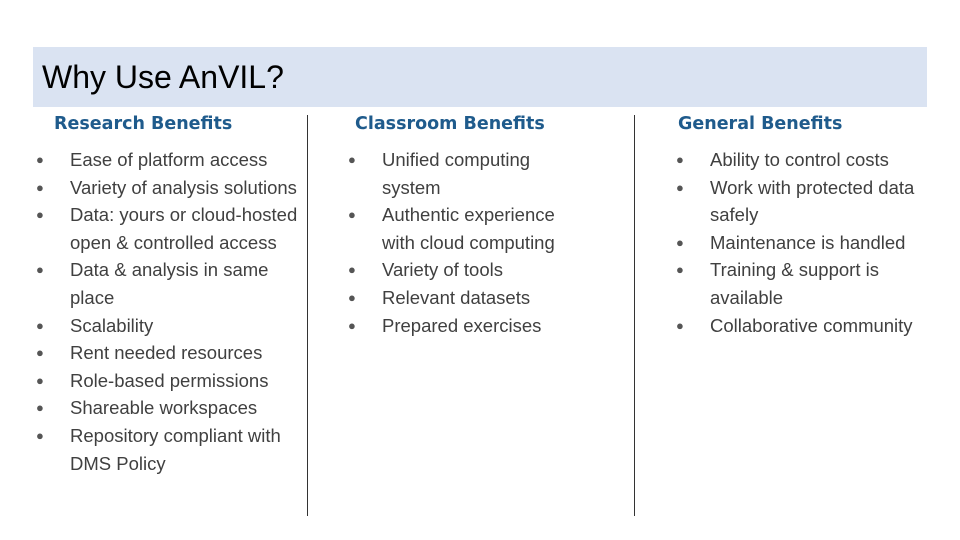 This screenshot has height=540, width=960. What do you see at coordinates (465, 298) in the screenshot?
I see `list-item: ● Relevant datasets` at bounding box center [465, 298].